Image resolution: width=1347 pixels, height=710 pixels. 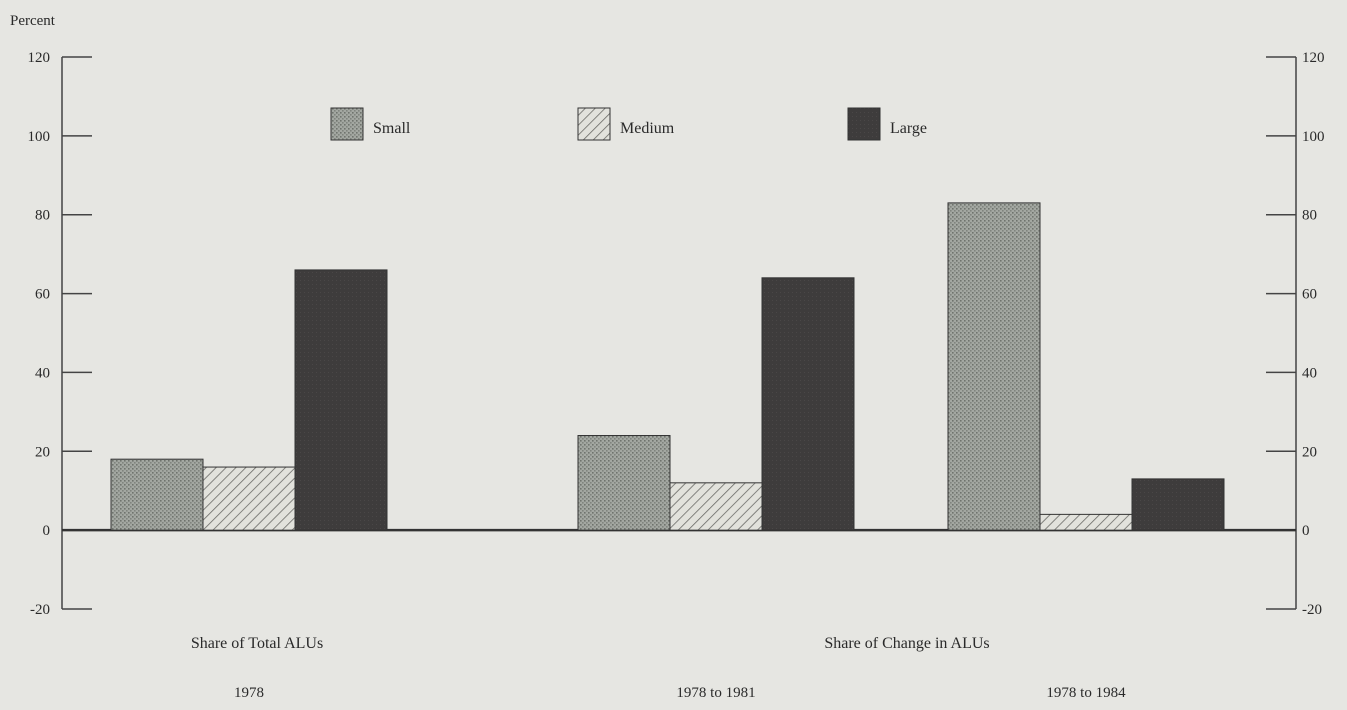 What do you see at coordinates (42, 452) in the screenshot?
I see `left-tick-label: 20` at bounding box center [42, 452].